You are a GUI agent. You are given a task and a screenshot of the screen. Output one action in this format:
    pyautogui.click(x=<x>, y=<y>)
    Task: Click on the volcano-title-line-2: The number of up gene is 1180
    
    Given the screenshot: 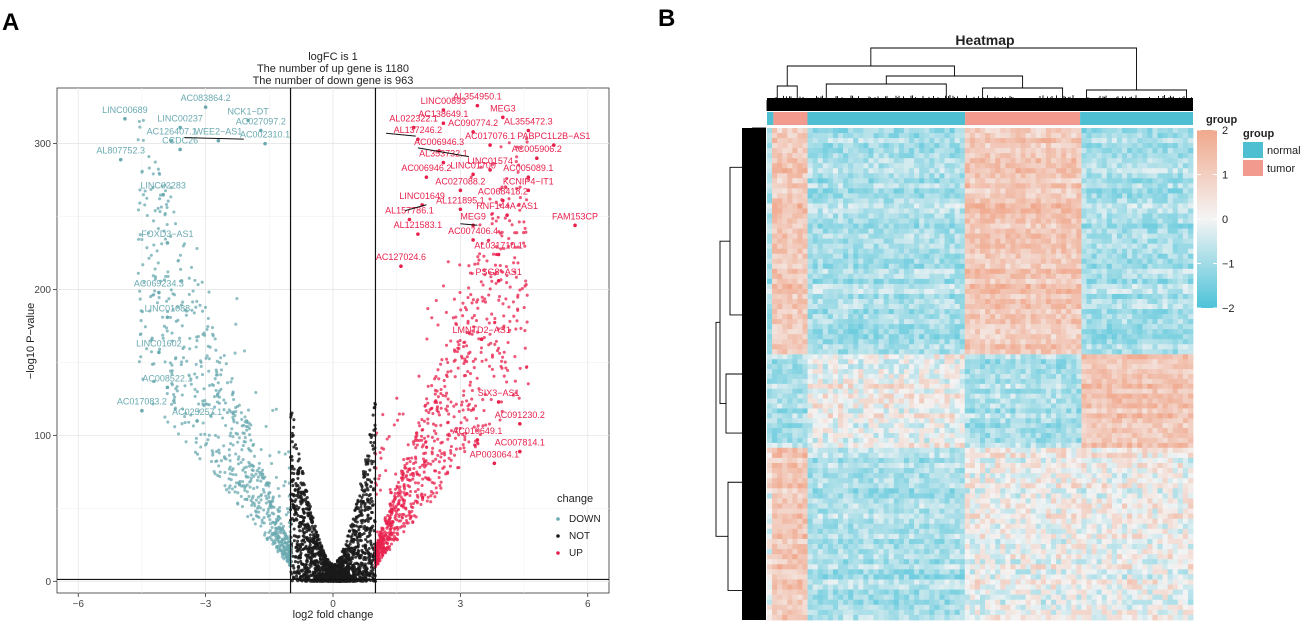 What is the action you would take?
    pyautogui.click(x=333, y=69)
    